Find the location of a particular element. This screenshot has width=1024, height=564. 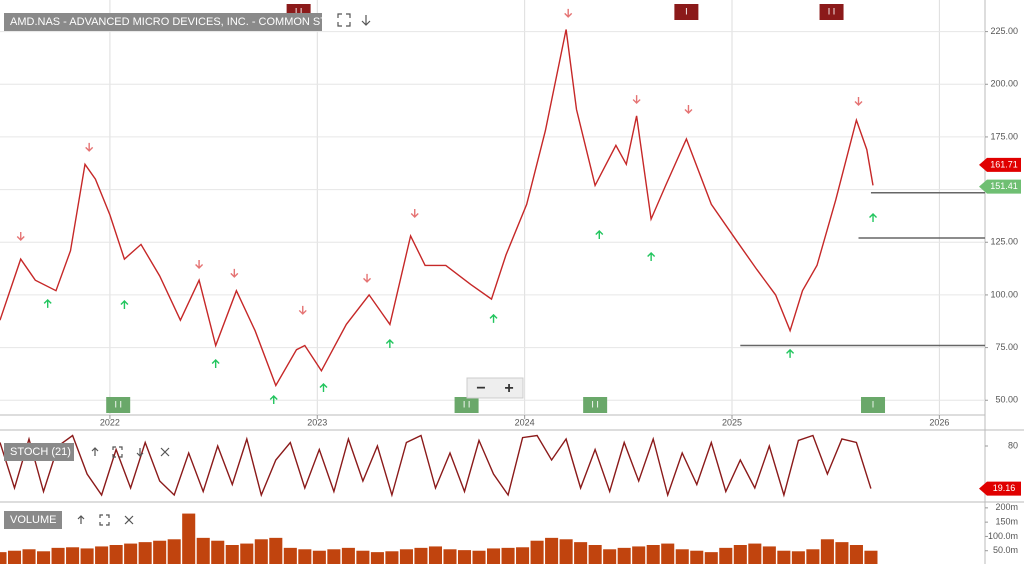

zoom-out: − is located at coordinates (480, 388).